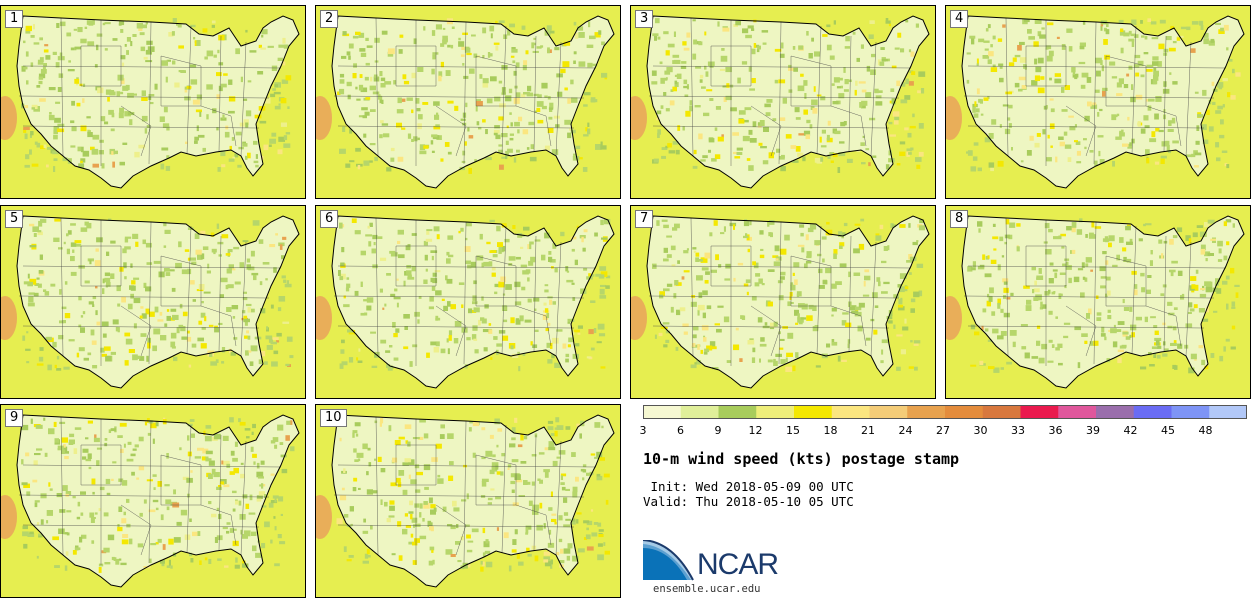  What do you see at coordinates (793, 430) in the screenshot?
I see `colorbar-tick-label: 15` at bounding box center [793, 430].